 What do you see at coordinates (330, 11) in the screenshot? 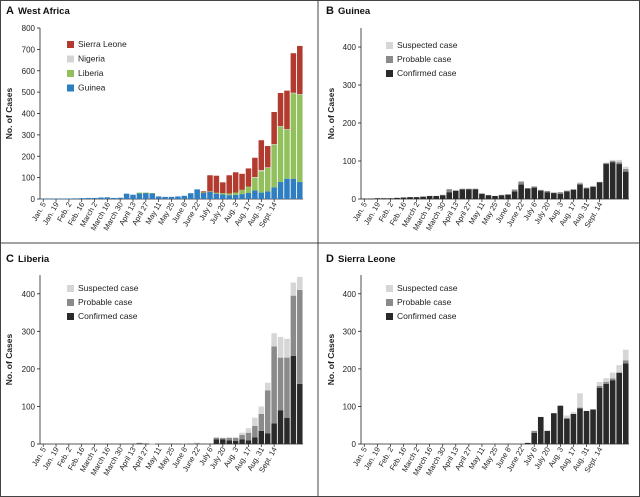
I see `panel-letter: B` at bounding box center [330, 11].